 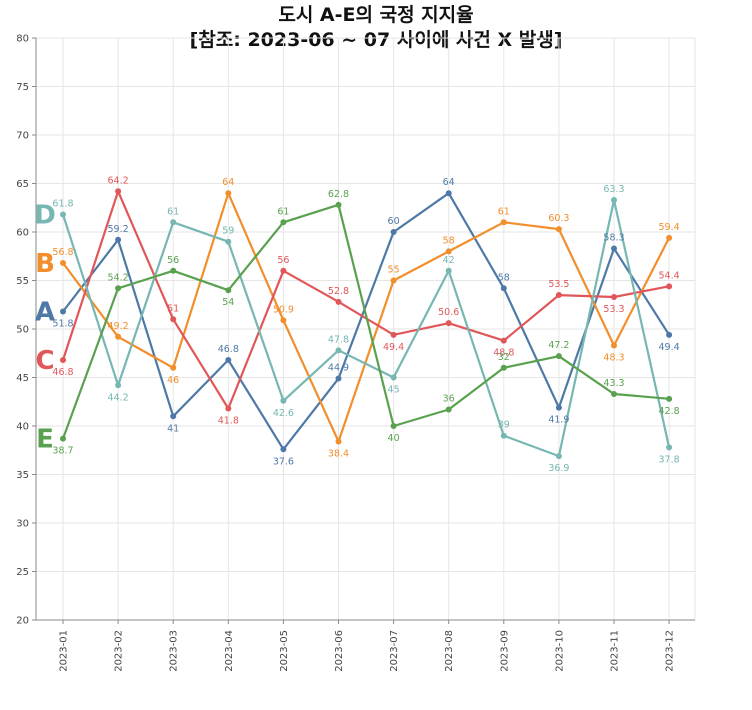 I want to click on y-tick-label: 40, so click(x=22, y=427).